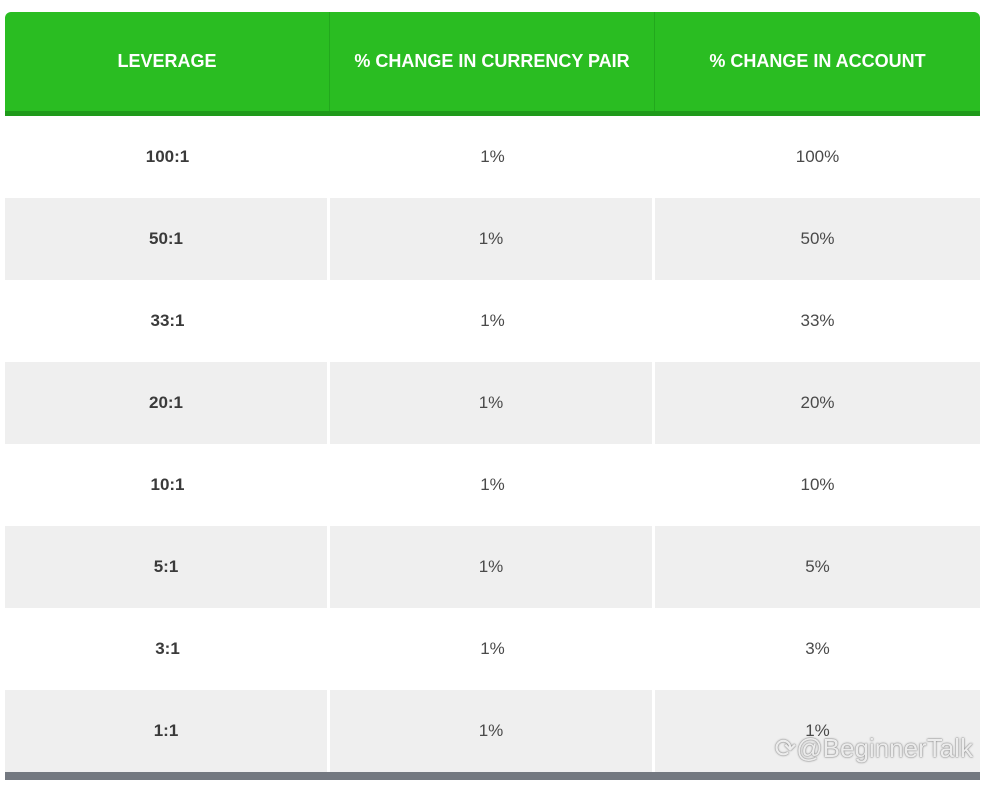  What do you see at coordinates (817, 402) in the screenshot?
I see `account-change-cell: 20%` at bounding box center [817, 402].